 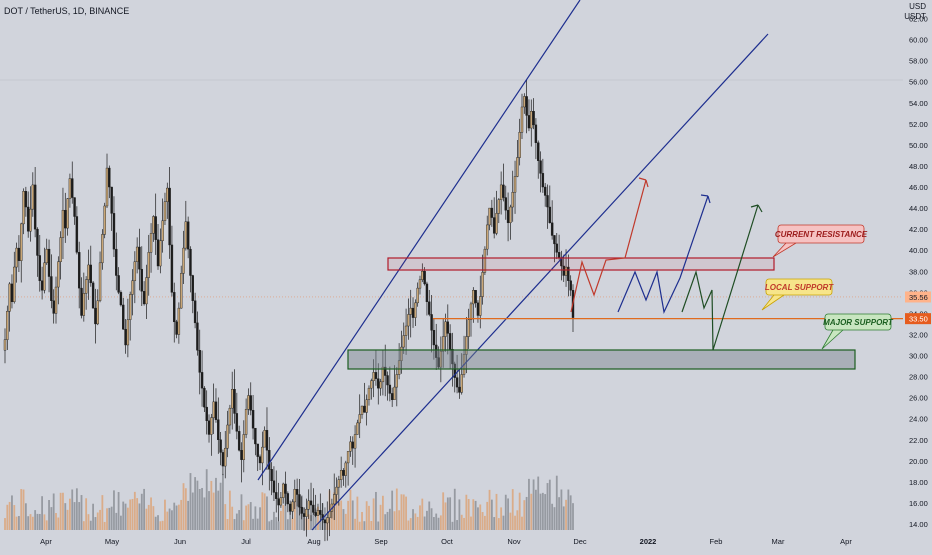 I want to click on y-tick-label: 62.00, so click(x=918, y=19).